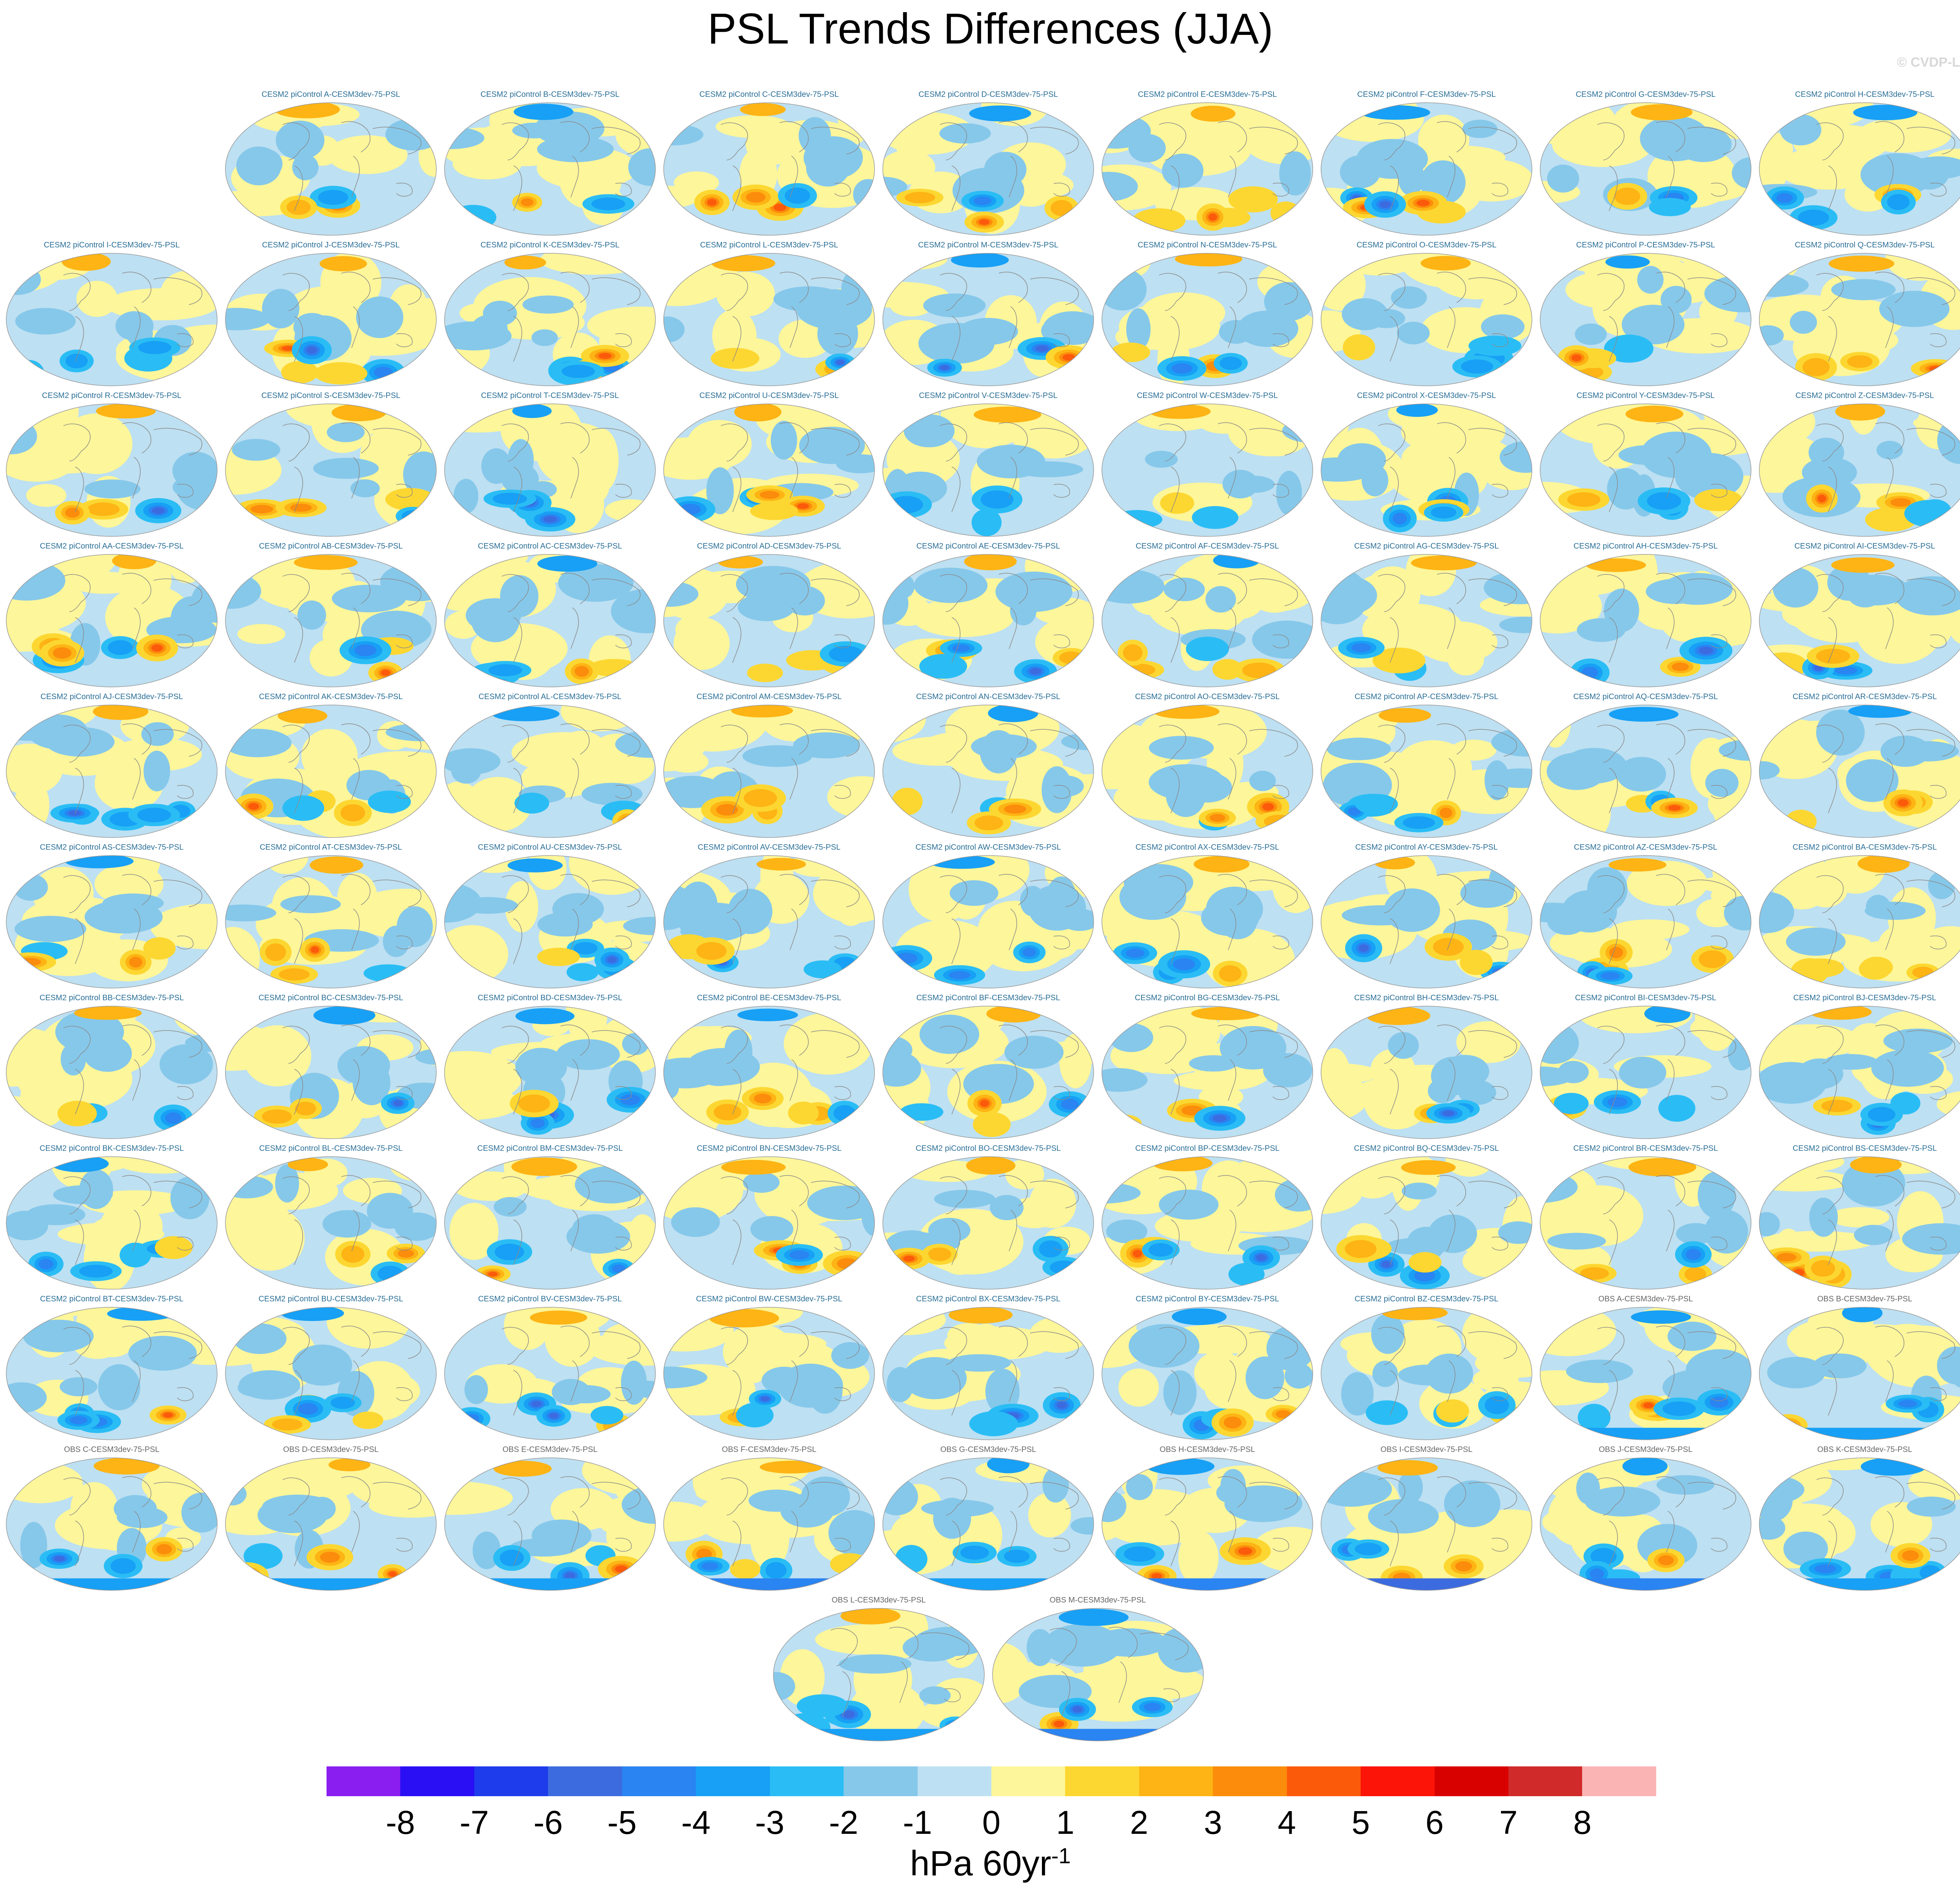 Image resolution: width=1960 pixels, height=1895 pixels. Describe the element at coordinates (548, 1823) in the screenshot. I see `colorbar-tick-label: -6` at that location.